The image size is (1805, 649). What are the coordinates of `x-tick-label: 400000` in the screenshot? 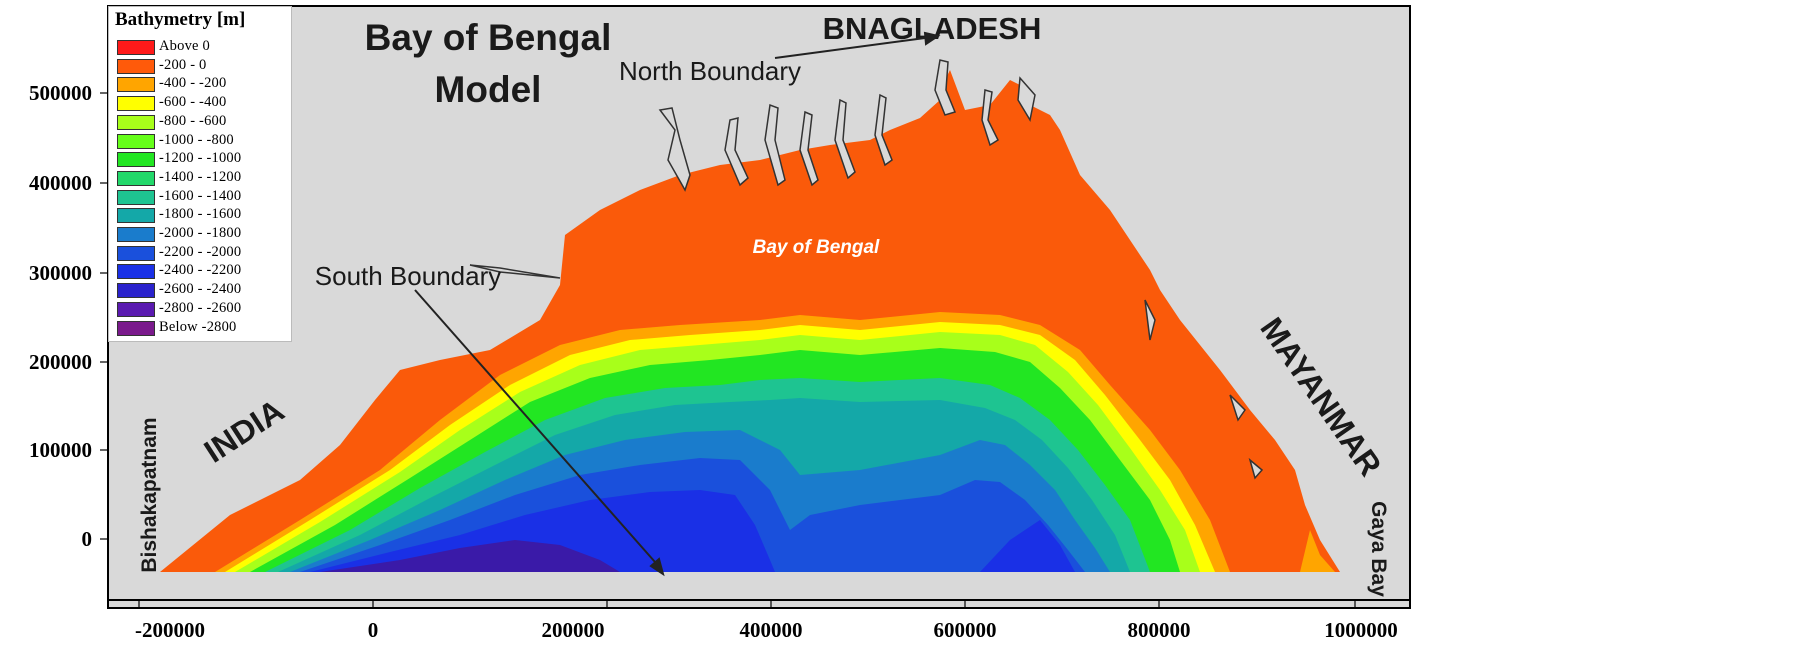 It's located at (771, 630).